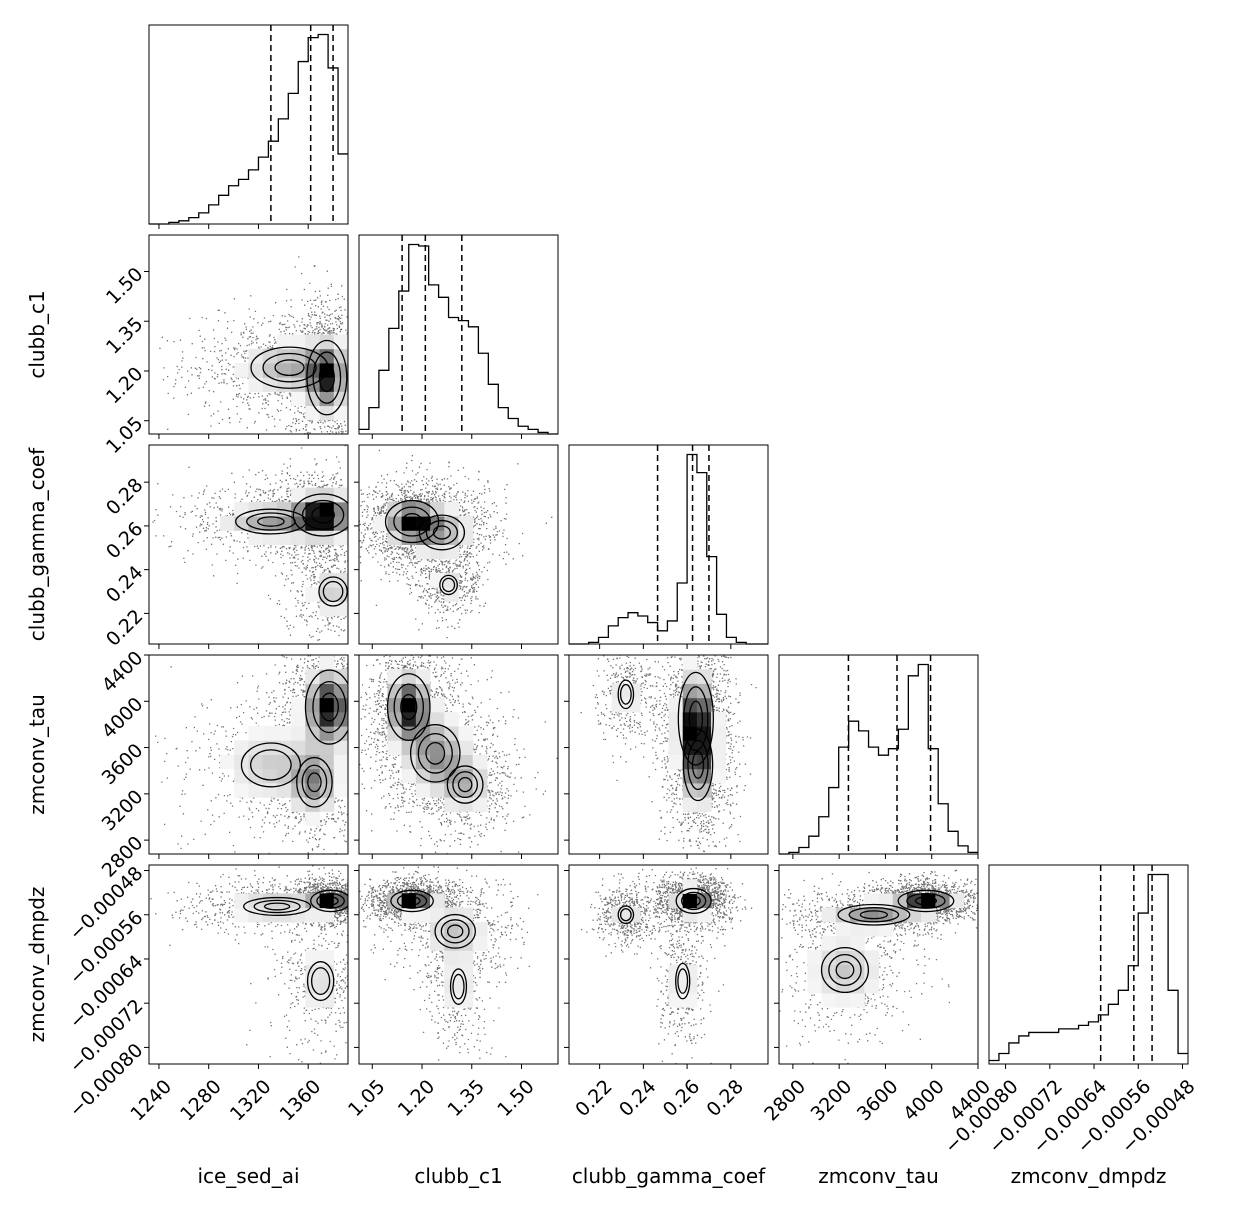  Describe the element at coordinates (668, 549) in the screenshot. I see `hist-step` at that location.